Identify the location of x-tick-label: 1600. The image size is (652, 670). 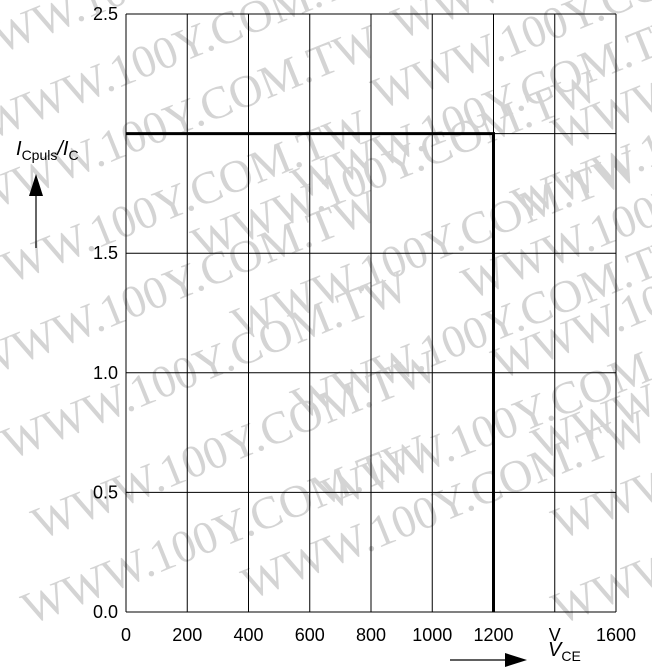
(616, 635).